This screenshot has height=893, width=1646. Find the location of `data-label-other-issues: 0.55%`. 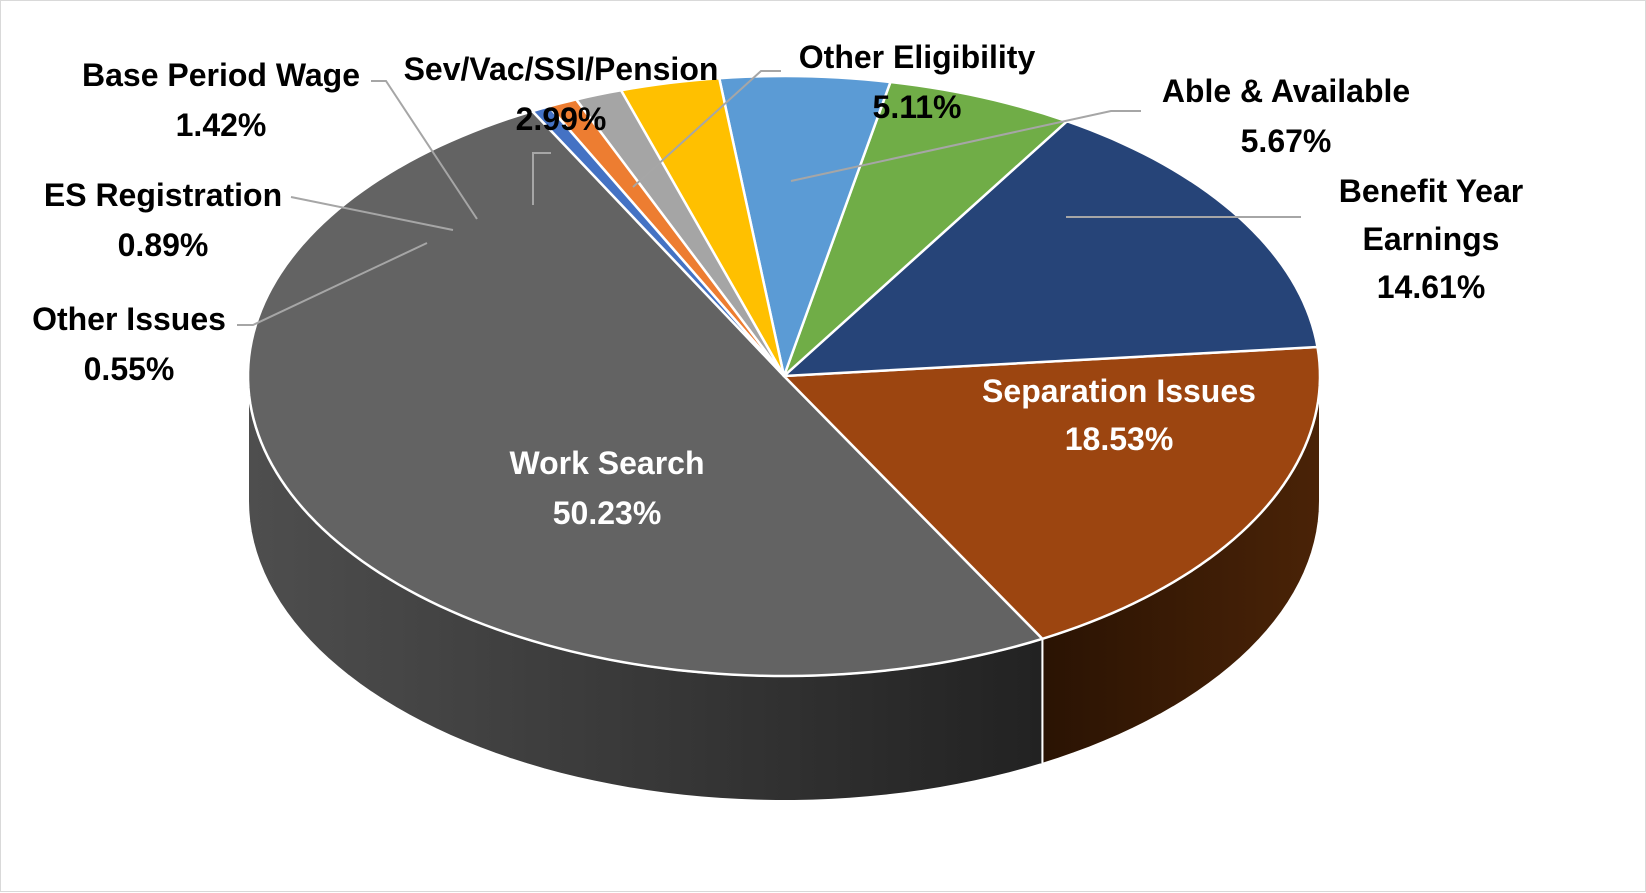

data-label-other-issues: 0.55% is located at coordinates (129, 369).